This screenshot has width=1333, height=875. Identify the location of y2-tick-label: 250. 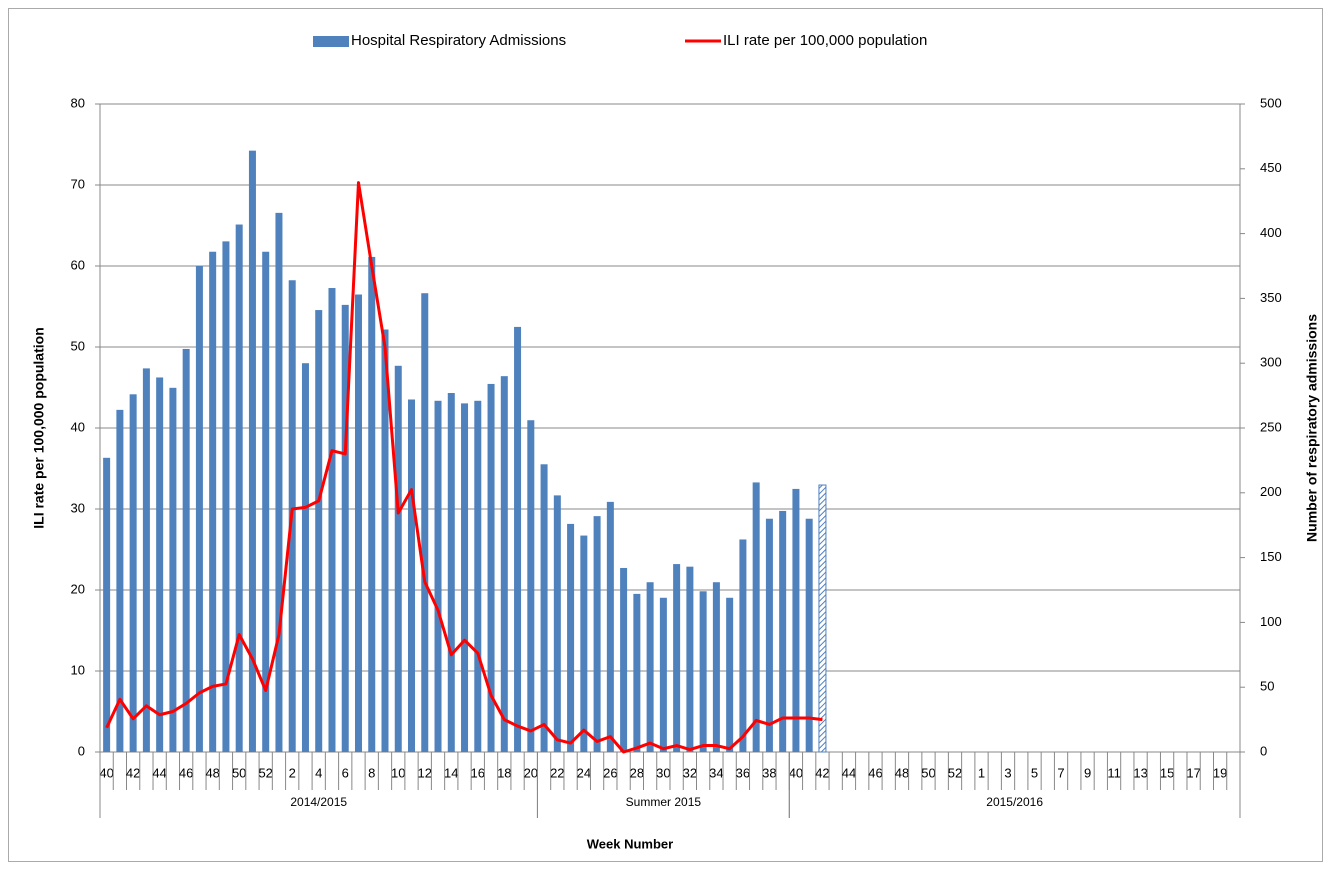
(1271, 426).